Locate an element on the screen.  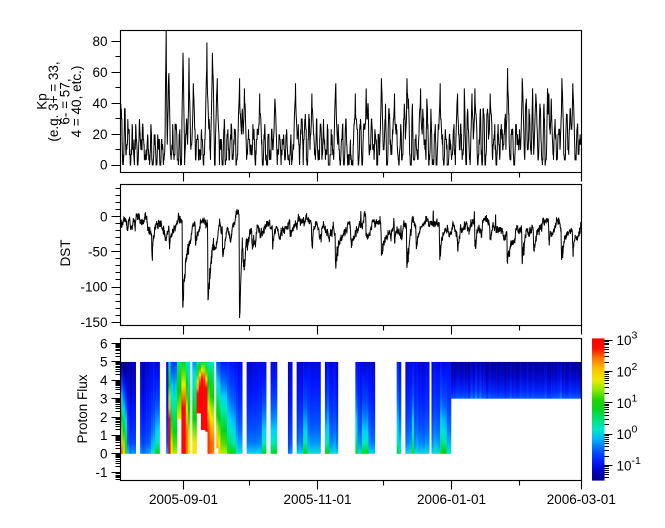
svg-text: 80 is located at coordinates (99, 41).